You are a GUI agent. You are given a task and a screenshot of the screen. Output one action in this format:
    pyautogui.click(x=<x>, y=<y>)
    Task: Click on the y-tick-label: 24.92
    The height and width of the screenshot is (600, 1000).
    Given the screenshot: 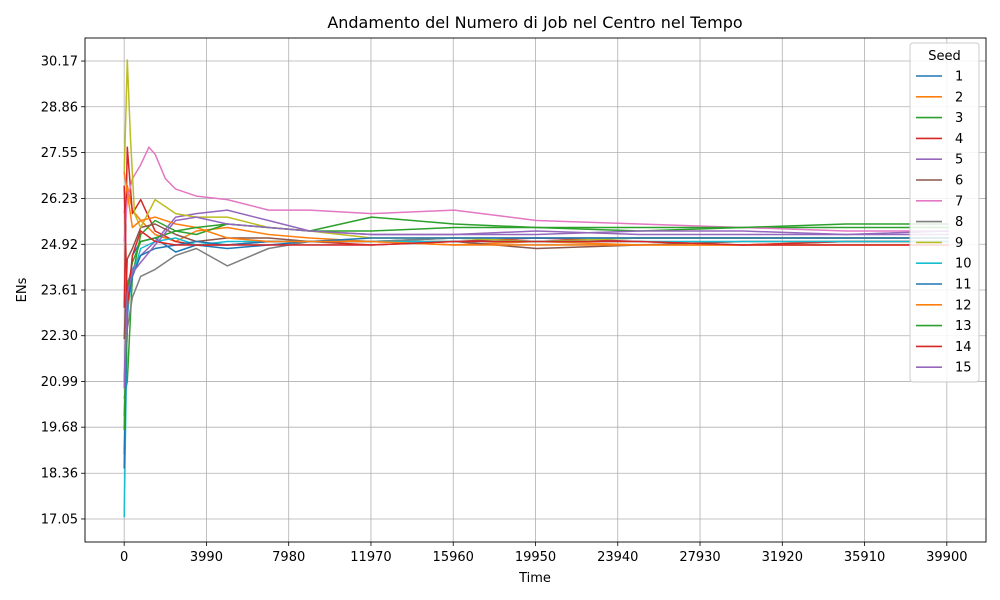 What is the action you would take?
    pyautogui.click(x=59, y=245)
    